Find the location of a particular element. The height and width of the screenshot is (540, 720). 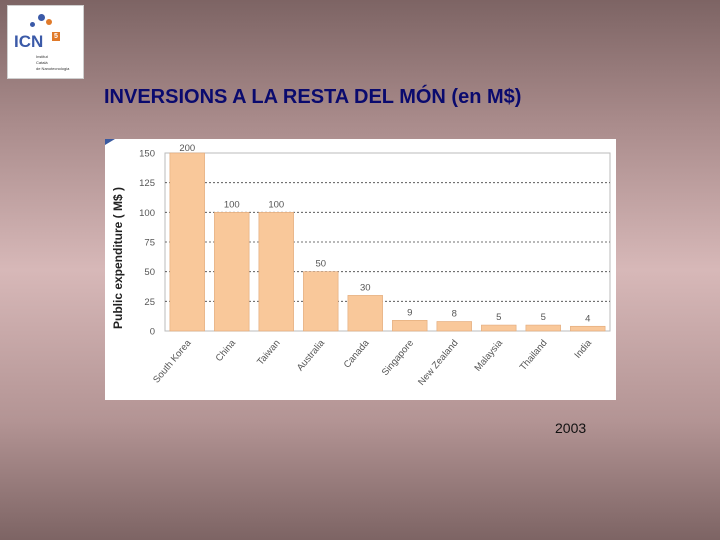

x-tick-label: Singapore is located at coordinates (398, 358).